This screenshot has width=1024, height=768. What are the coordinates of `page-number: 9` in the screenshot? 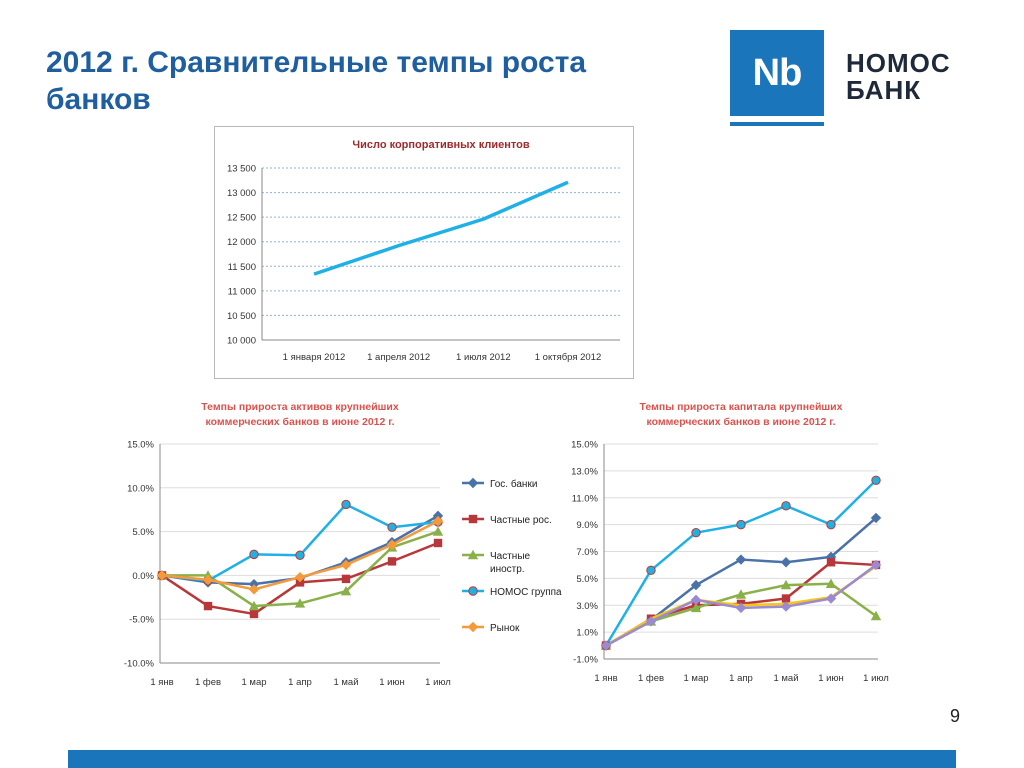 It's located at (955, 716).